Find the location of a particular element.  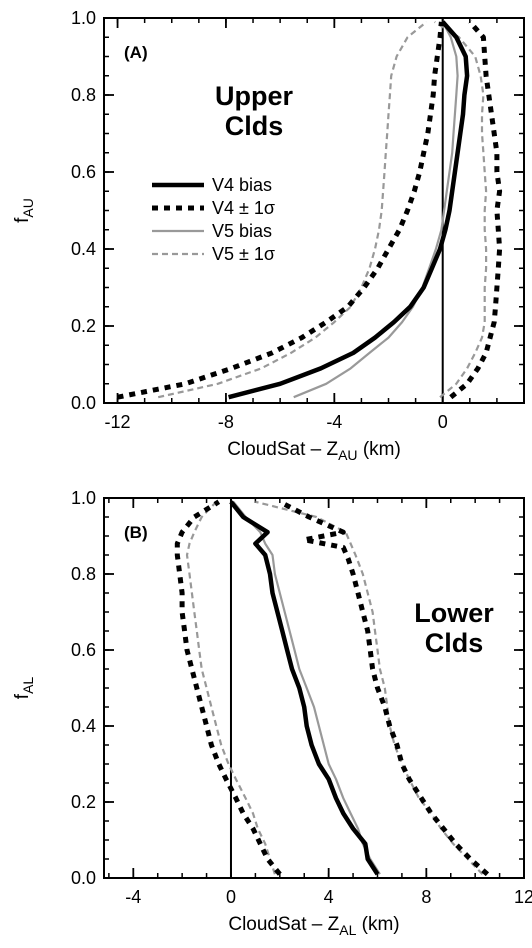

x-axis-title: CloudSat – ZAL (km) is located at coordinates (313, 926).